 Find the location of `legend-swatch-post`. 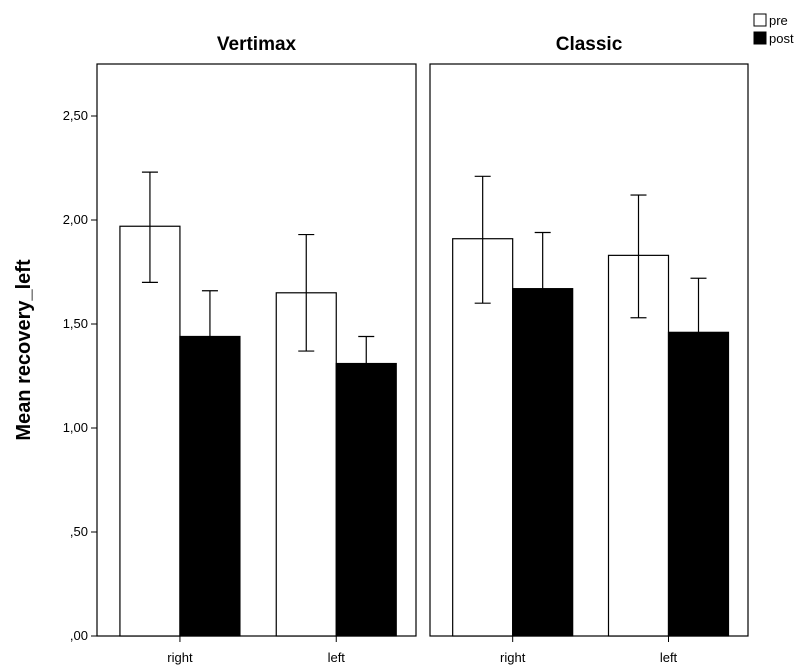

legend-swatch-post is located at coordinates (760, 38).